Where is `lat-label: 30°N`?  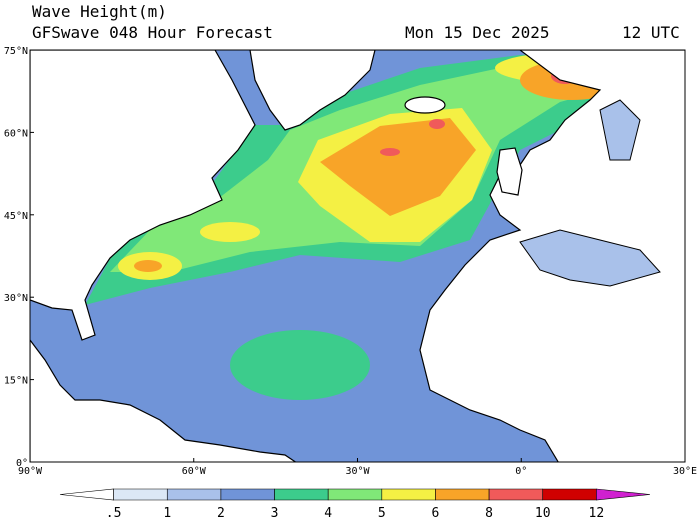 lat-label: 30°N is located at coordinates (16, 298).